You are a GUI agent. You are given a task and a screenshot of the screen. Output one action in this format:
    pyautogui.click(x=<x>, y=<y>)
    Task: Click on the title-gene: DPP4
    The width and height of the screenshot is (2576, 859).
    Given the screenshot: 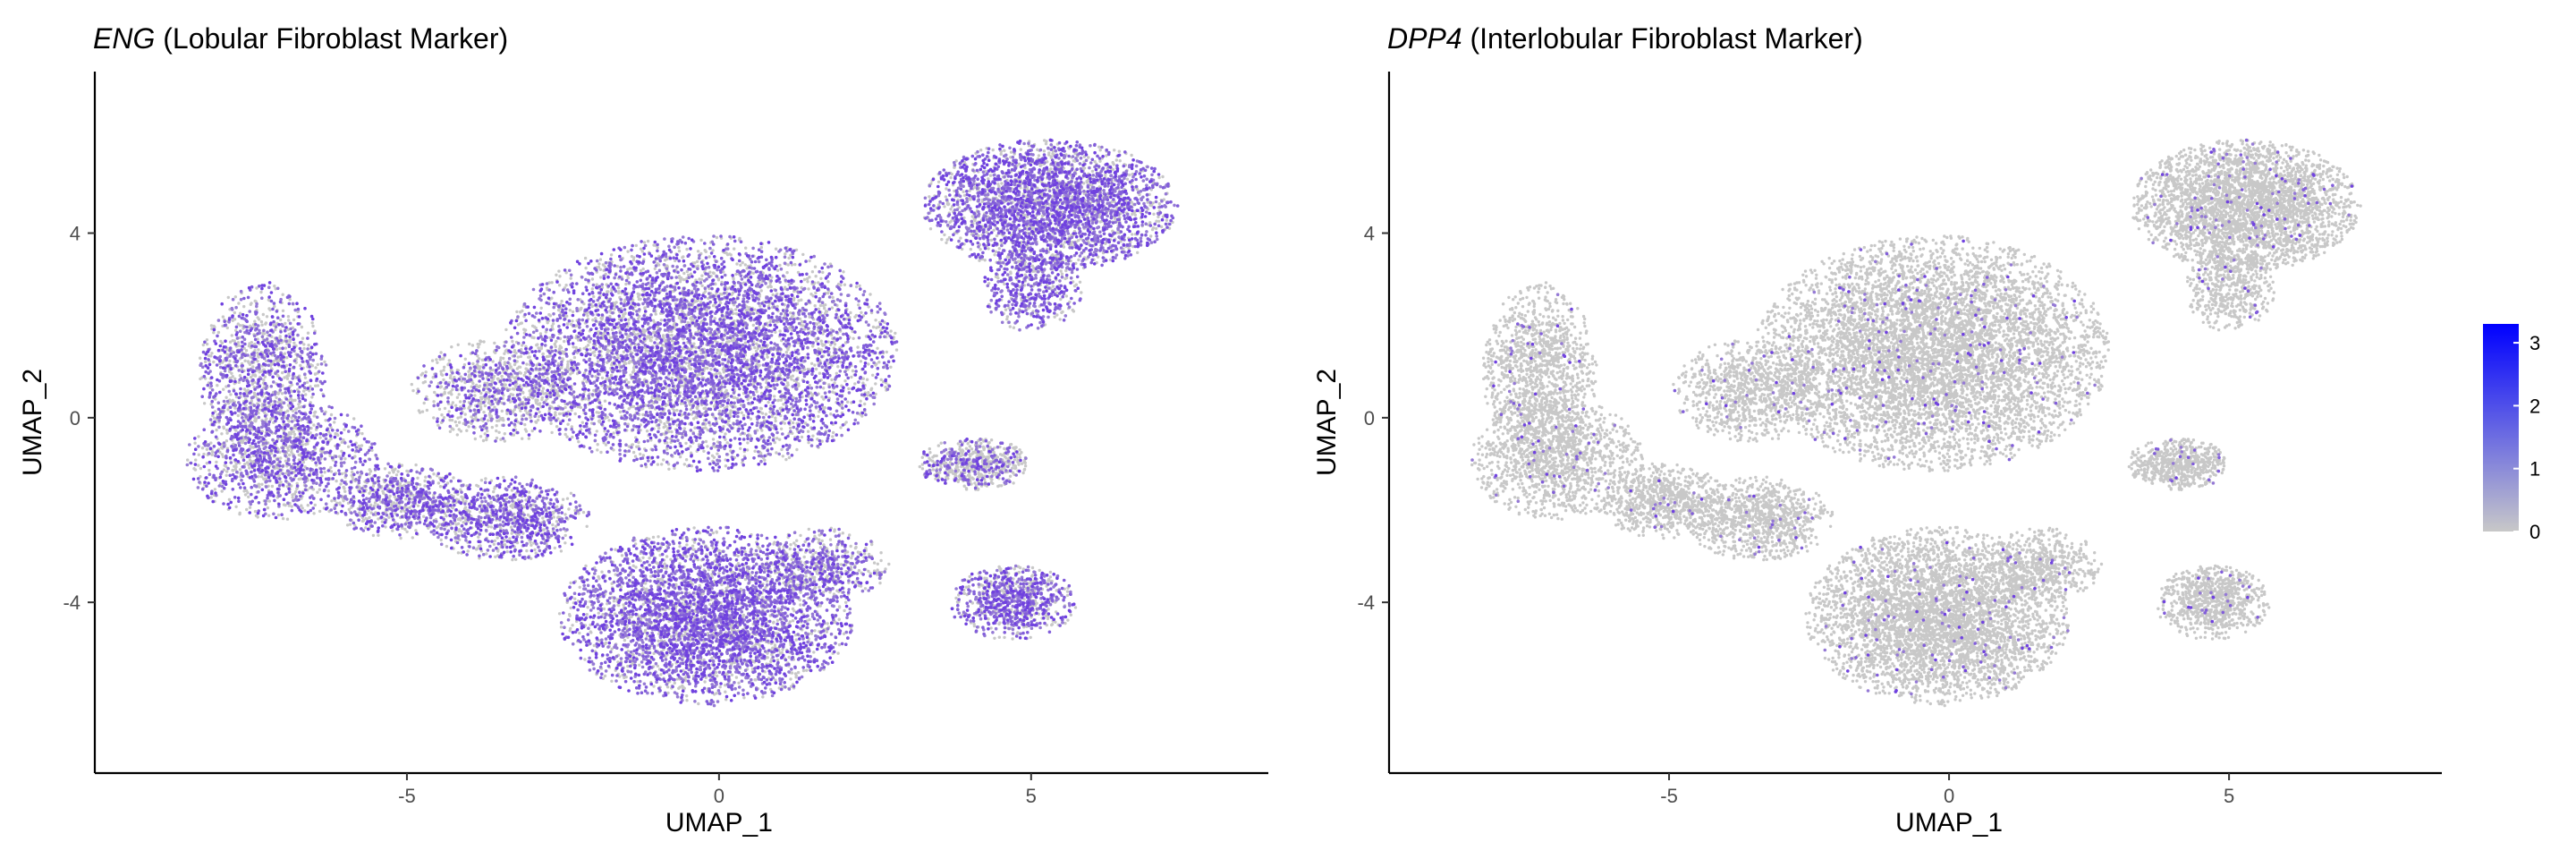 What is the action you would take?
    pyautogui.click(x=1424, y=38)
    